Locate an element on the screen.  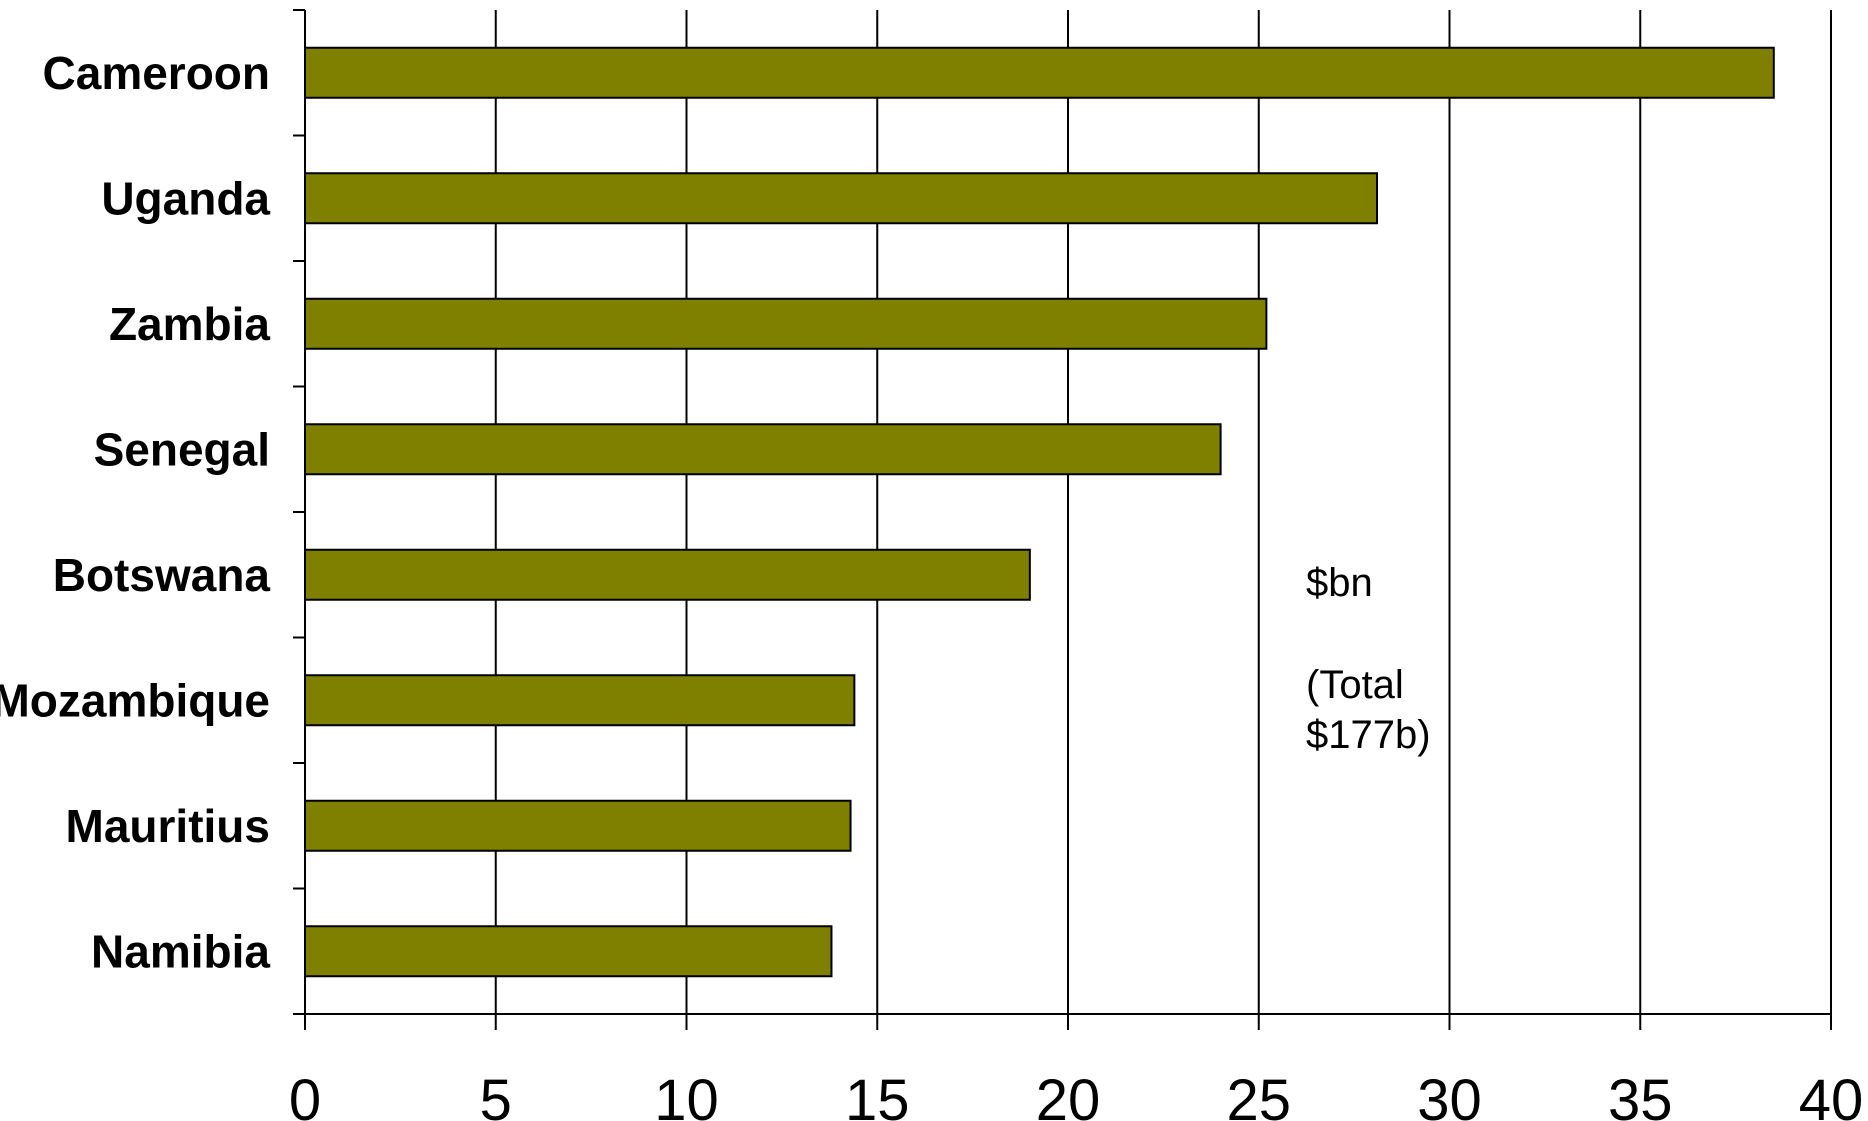
x-tick-label-25: 25 is located at coordinates (1258, 1094).